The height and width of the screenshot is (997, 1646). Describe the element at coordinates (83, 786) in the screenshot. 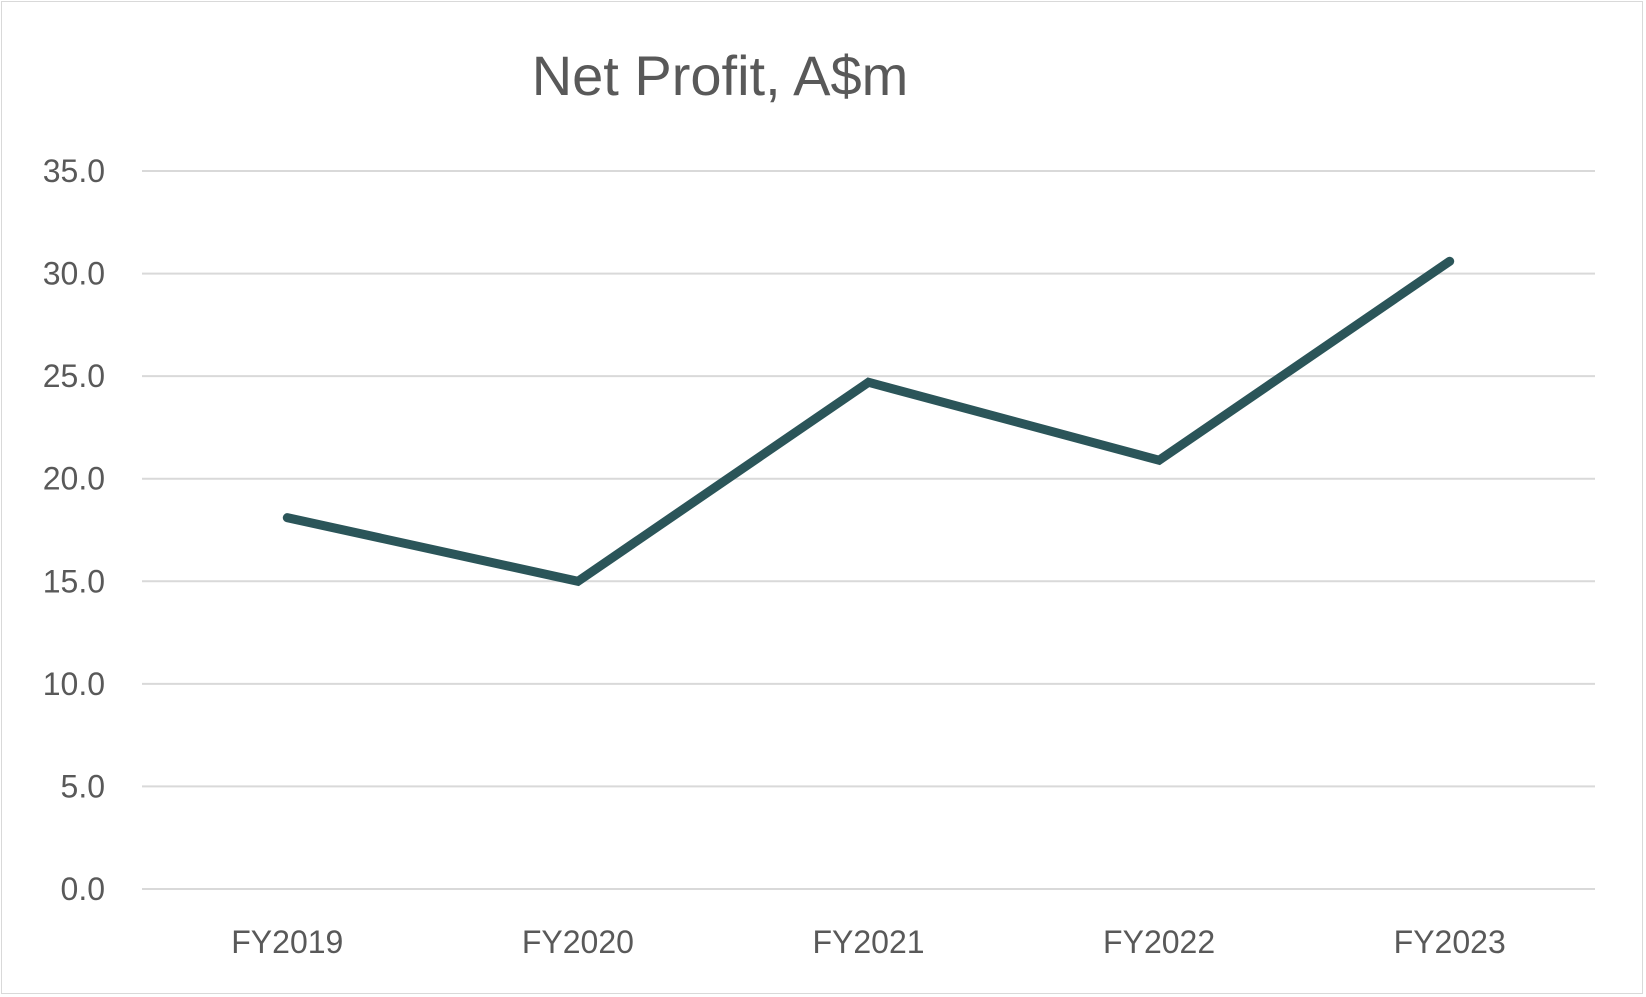

I see `y-tick-label: 5.0` at that location.